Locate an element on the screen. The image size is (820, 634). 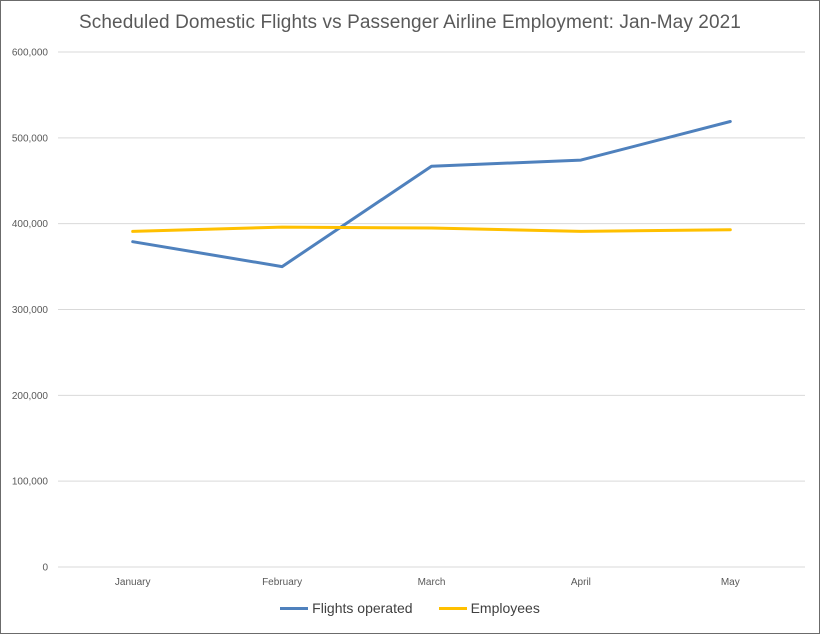
legend-label-employees: Employees is located at coordinates (505, 608).